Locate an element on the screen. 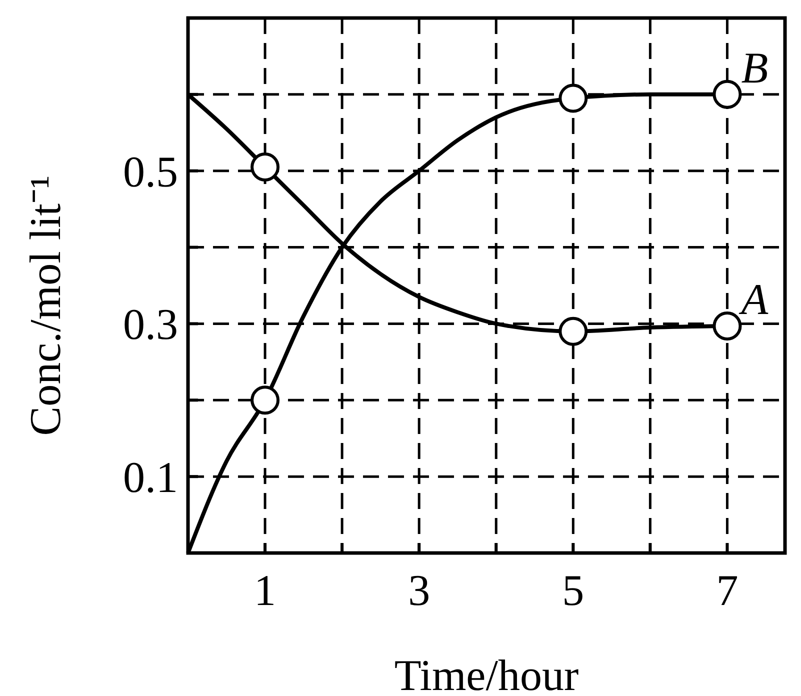 The height and width of the screenshot is (696, 801). y-axis-title: Conc./mol lit⁻¹ is located at coordinates (45, 305).